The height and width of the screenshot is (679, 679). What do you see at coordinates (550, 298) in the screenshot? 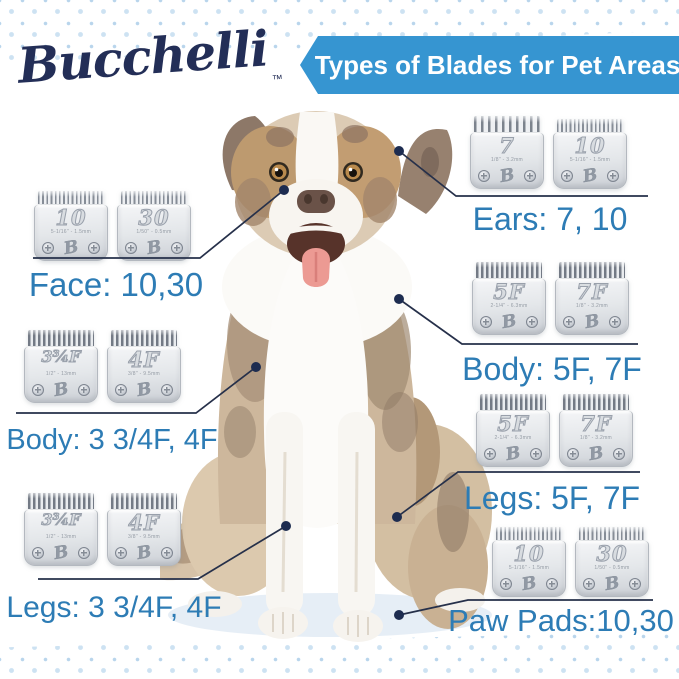
I see `blade-pair: 5F 2-1/4" - 6.3mm B 7F 1/8" - 3.2mm B` at bounding box center [550, 298].